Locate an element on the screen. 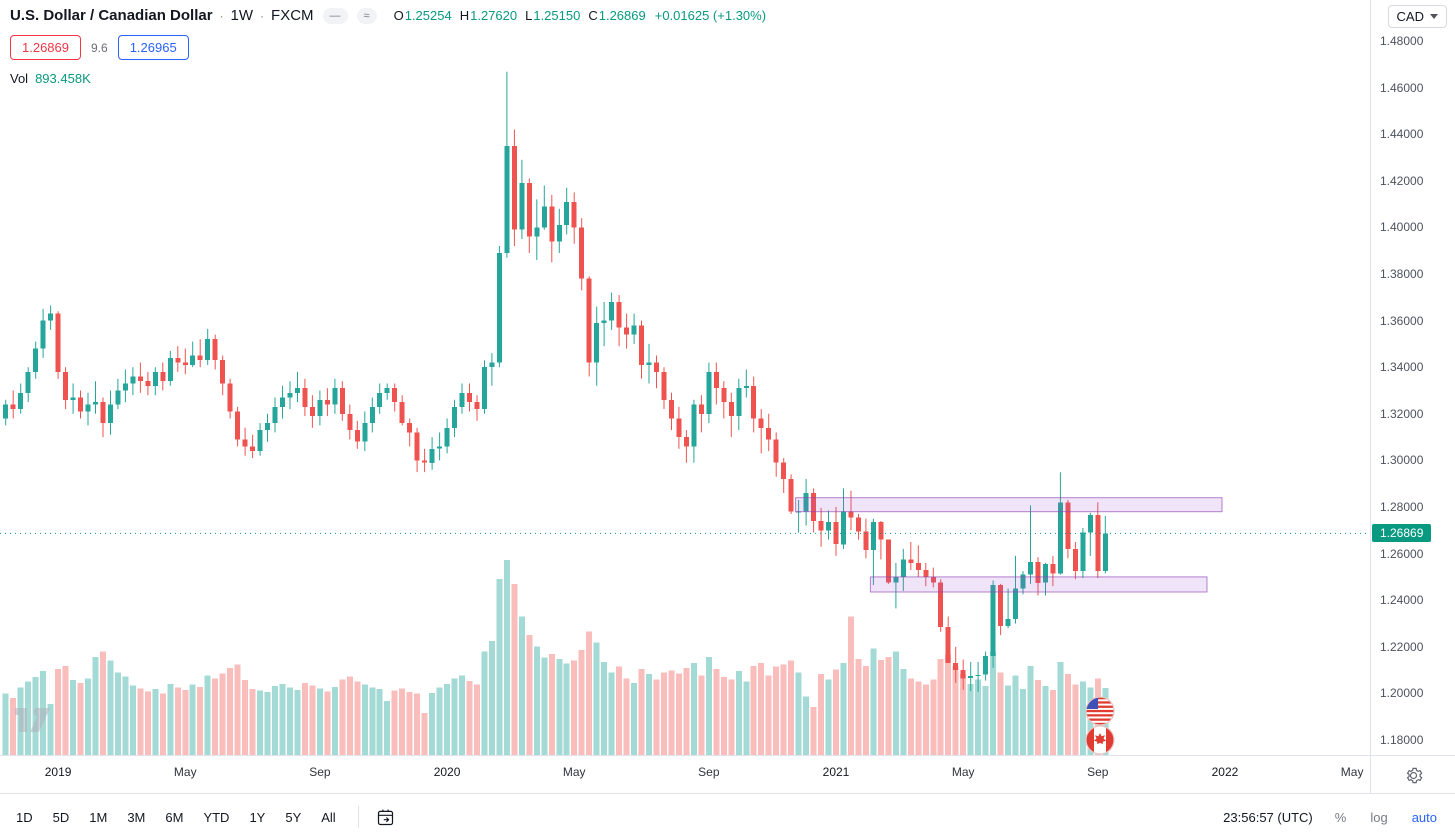  log-scale-button: log is located at coordinates (1378, 817).